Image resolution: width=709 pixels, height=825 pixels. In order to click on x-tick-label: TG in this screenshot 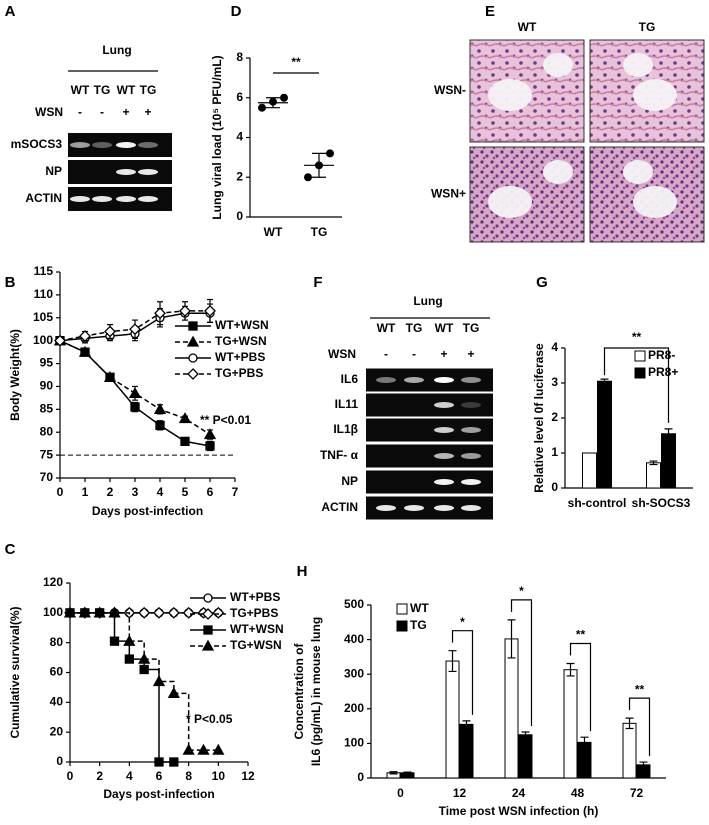, I will do `click(319, 232)`.